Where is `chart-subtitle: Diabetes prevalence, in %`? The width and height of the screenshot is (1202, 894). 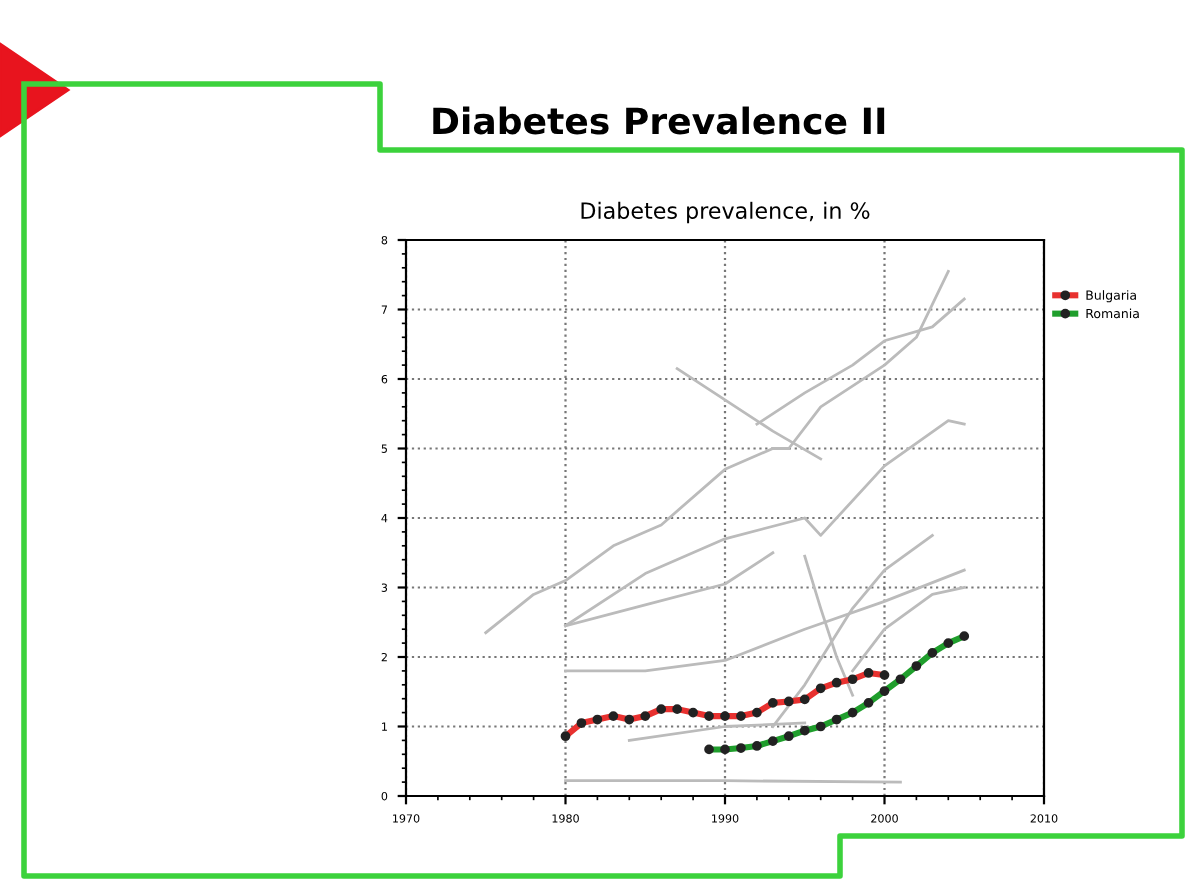
chart-subtitle: Diabetes prevalence, in % is located at coordinates (725, 212).